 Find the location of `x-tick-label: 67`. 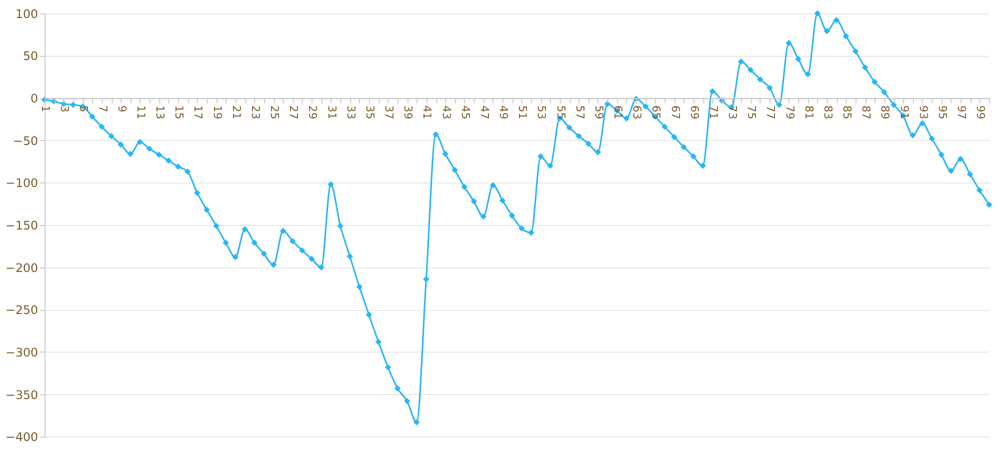

x-tick-label: 67 is located at coordinates (675, 112).